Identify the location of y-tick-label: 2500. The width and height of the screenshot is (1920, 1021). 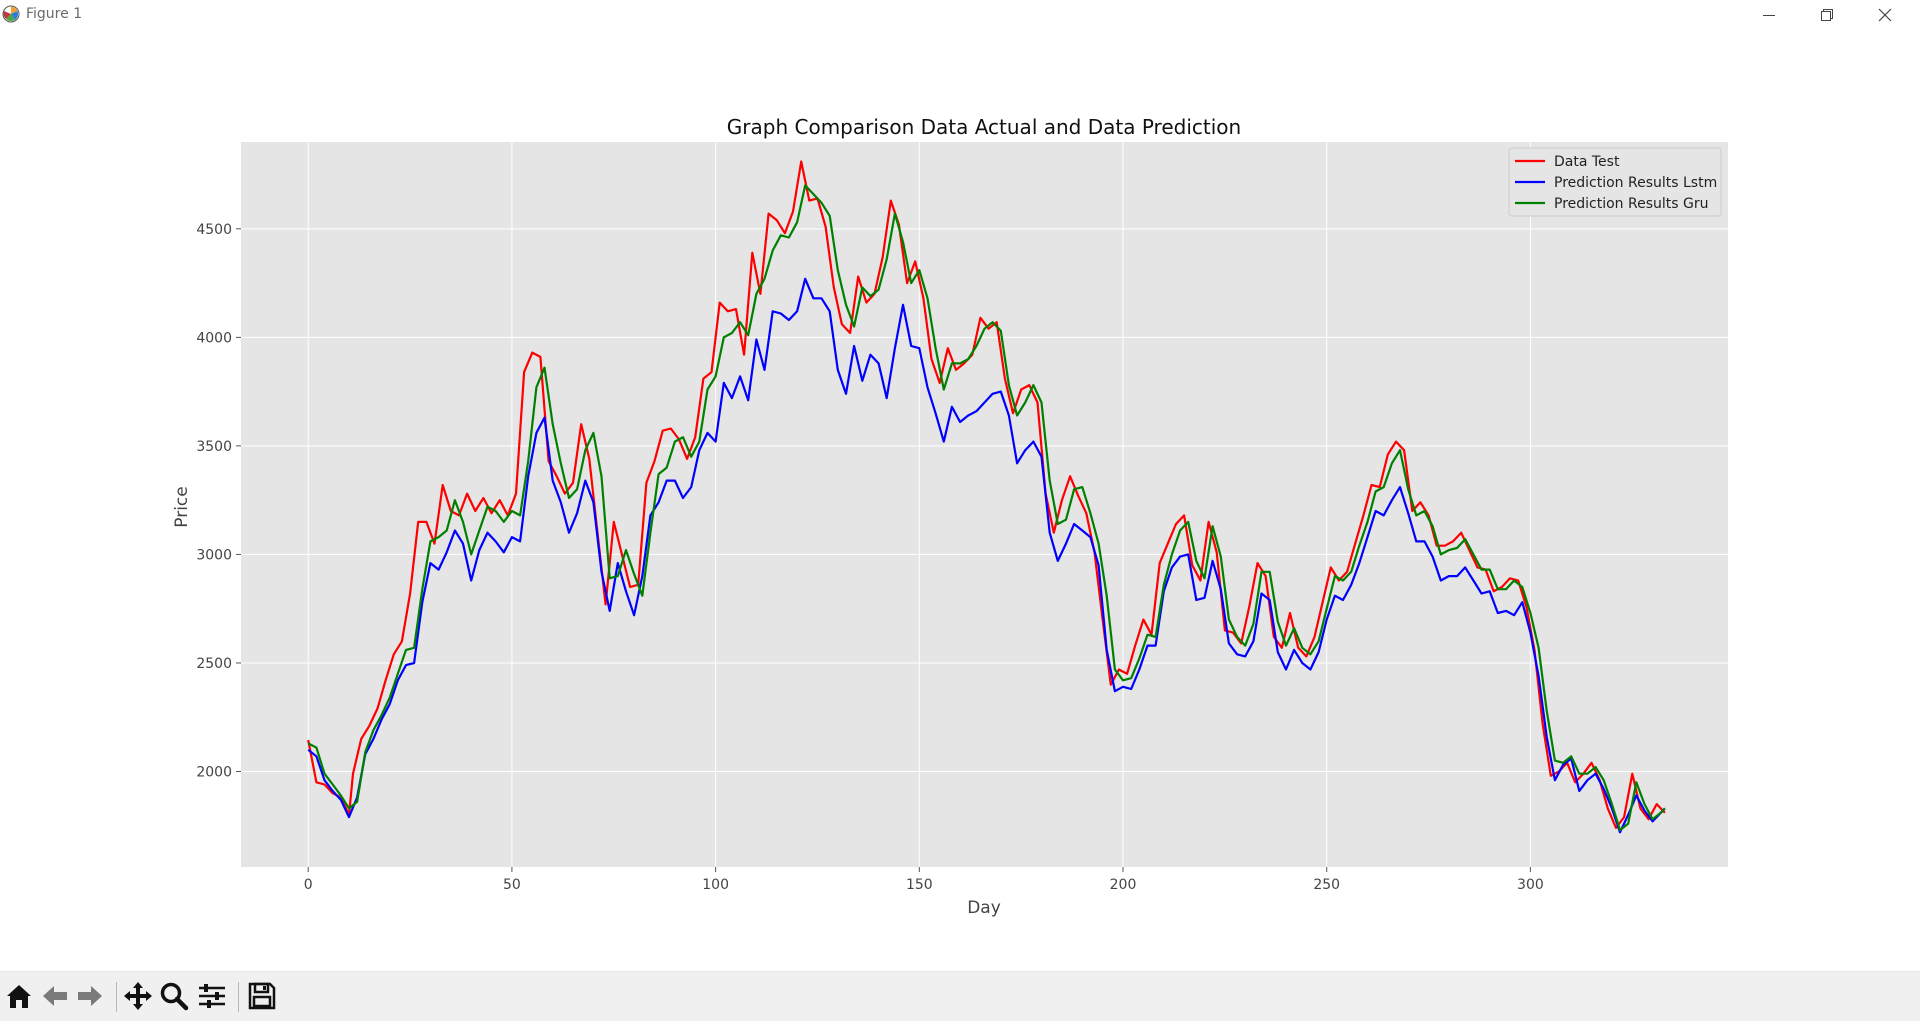
(214, 664).